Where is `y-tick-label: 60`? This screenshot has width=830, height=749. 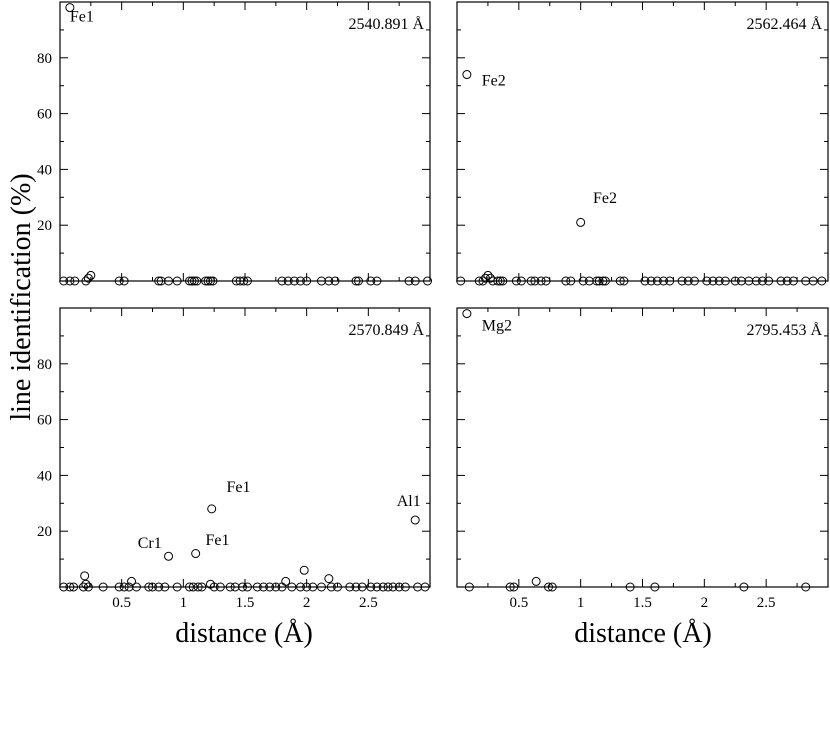 y-tick-label: 60 is located at coordinates (44, 115).